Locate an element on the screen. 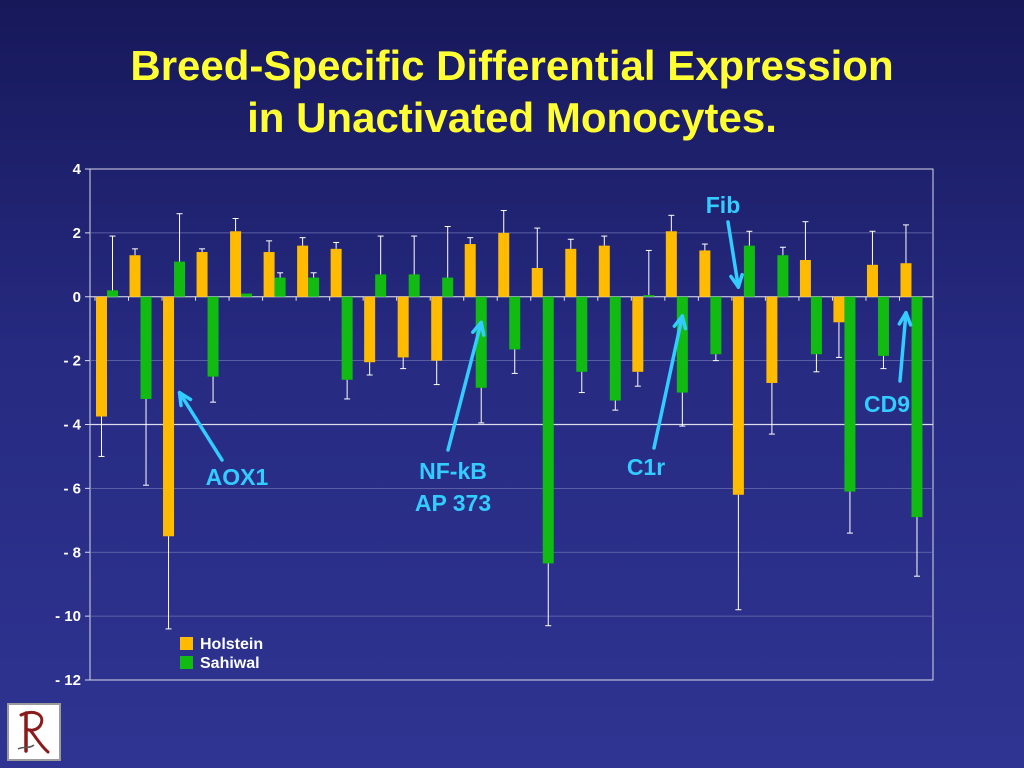 The height and width of the screenshot is (768, 1024). y-tick-label: - 4 is located at coordinates (72, 425).